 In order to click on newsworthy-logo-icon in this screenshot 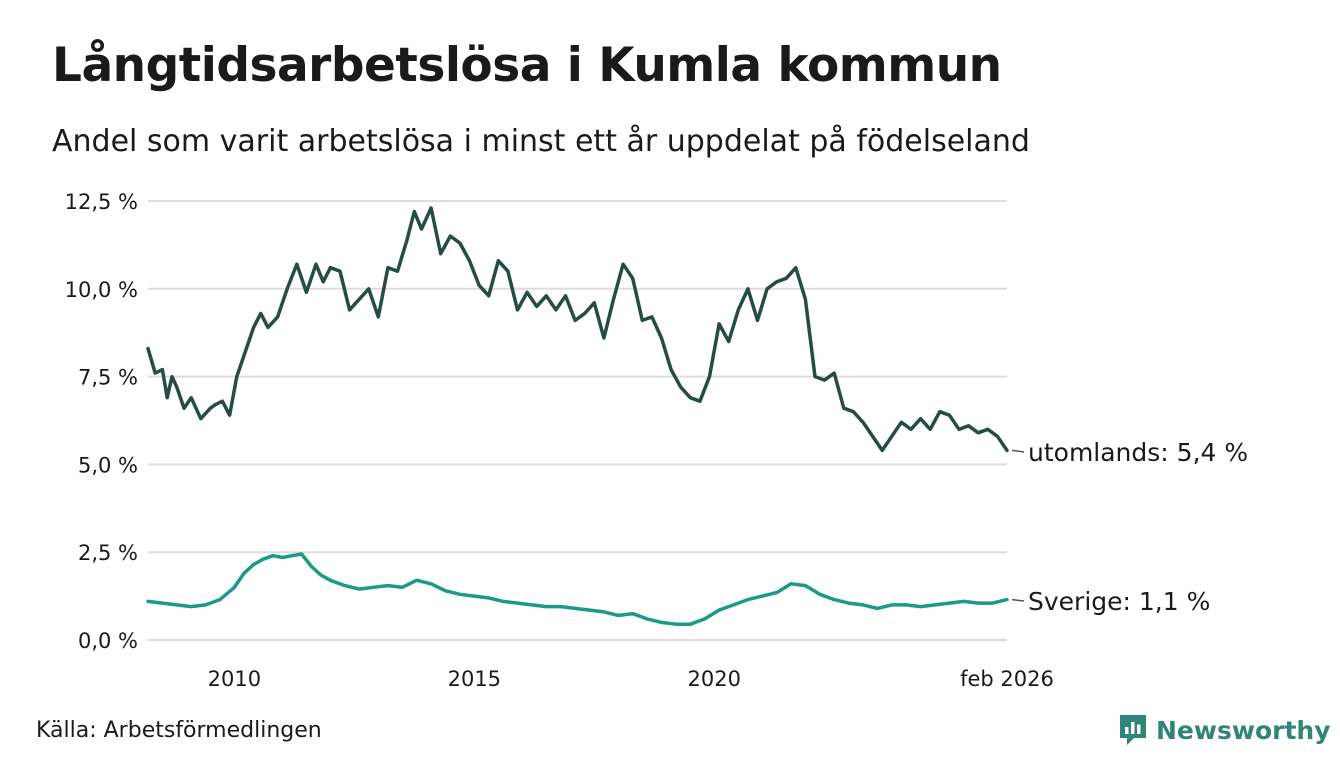, I will do `click(1133, 730)`.